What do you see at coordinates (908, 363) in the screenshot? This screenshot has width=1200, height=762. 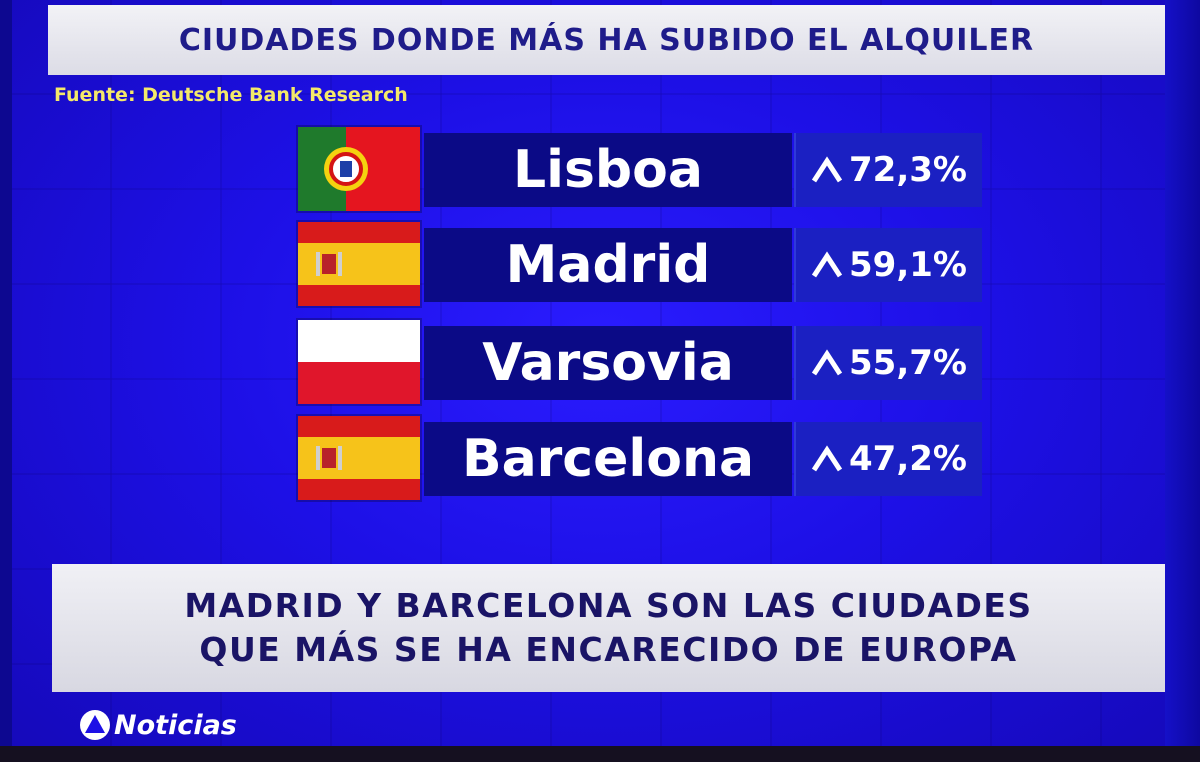 I see `change-value: 55,7%` at bounding box center [908, 363].